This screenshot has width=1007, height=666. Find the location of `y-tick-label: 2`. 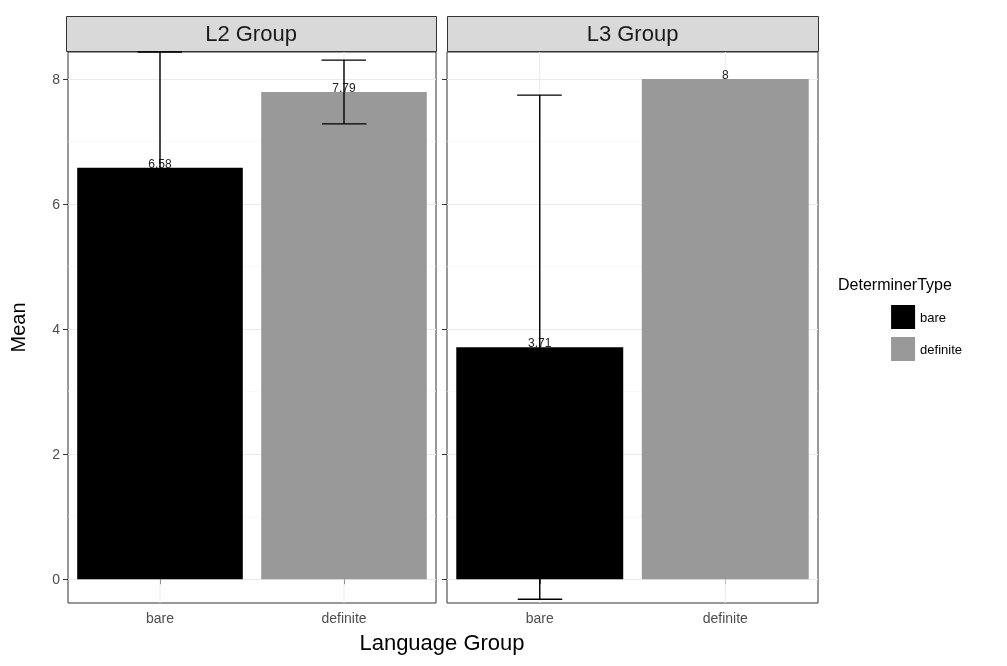

y-tick-label: 2 is located at coordinates (56, 454).